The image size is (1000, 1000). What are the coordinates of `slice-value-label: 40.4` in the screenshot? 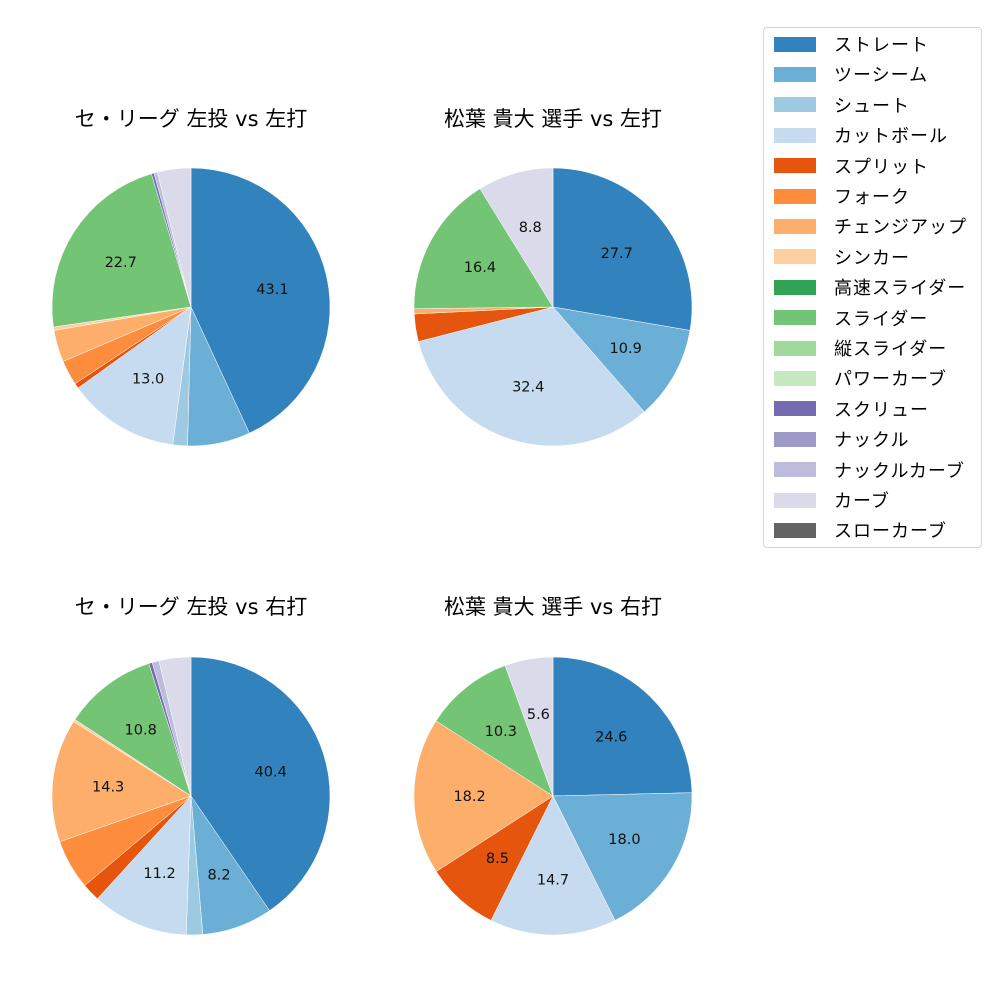 It's located at (271, 772).